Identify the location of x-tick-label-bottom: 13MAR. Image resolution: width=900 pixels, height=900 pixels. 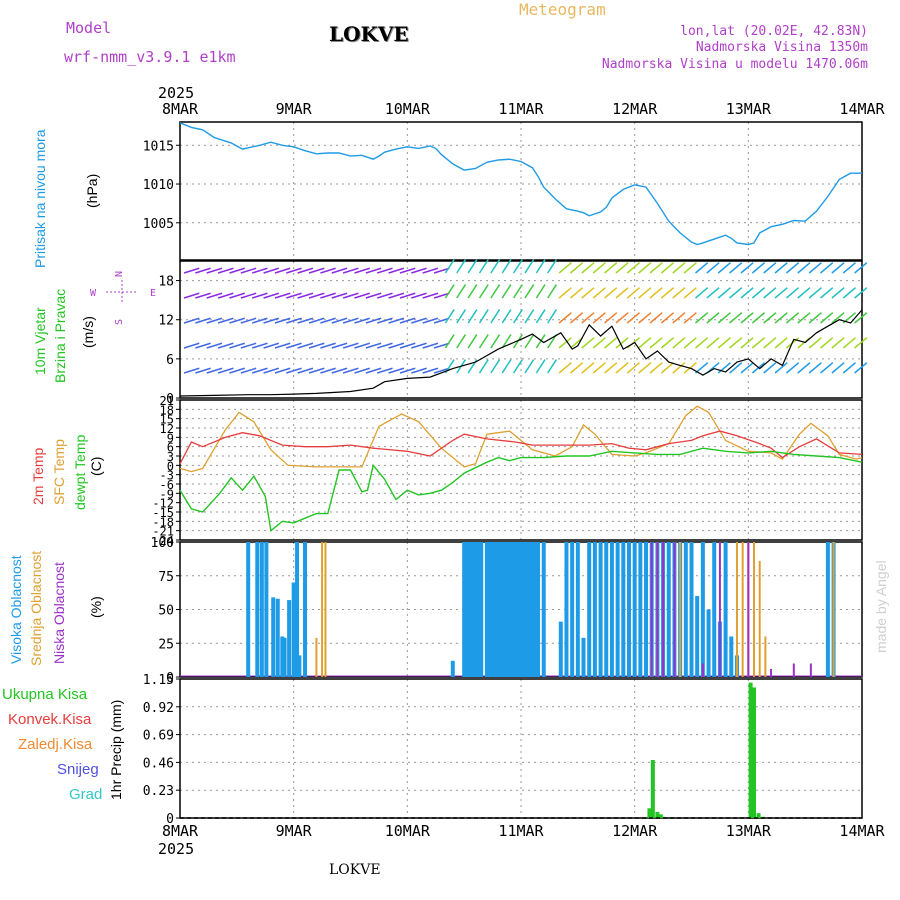
(749, 831).